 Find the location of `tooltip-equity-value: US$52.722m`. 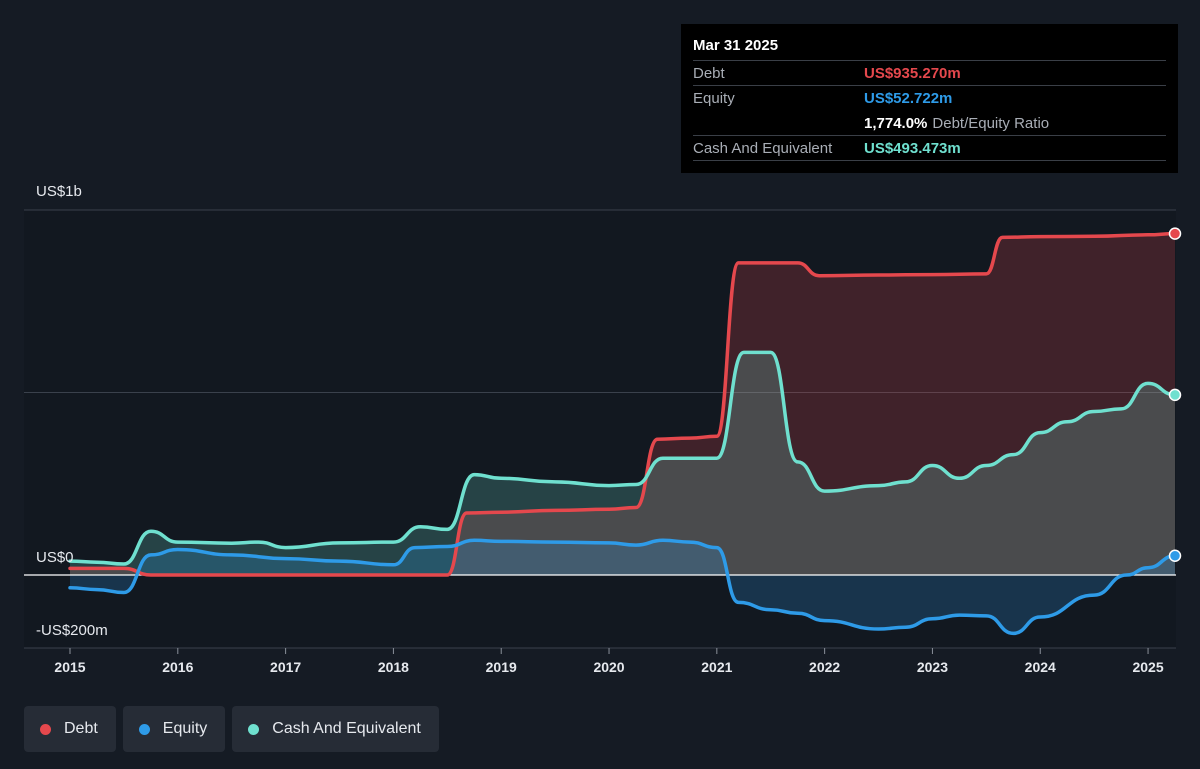

tooltip-equity-value: US$52.722m is located at coordinates (908, 98).